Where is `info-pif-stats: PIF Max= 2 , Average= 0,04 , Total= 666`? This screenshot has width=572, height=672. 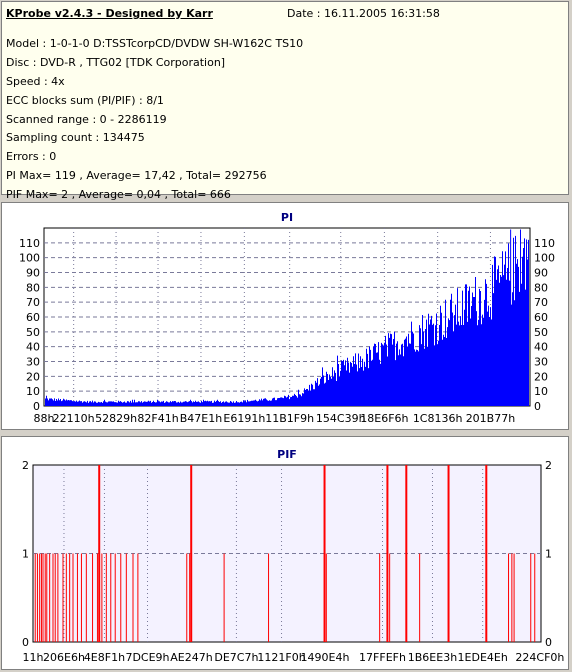
info-pif-stats: PIF Max= 2 , Average= 0,04 , Total= 666 is located at coordinates (118, 195).